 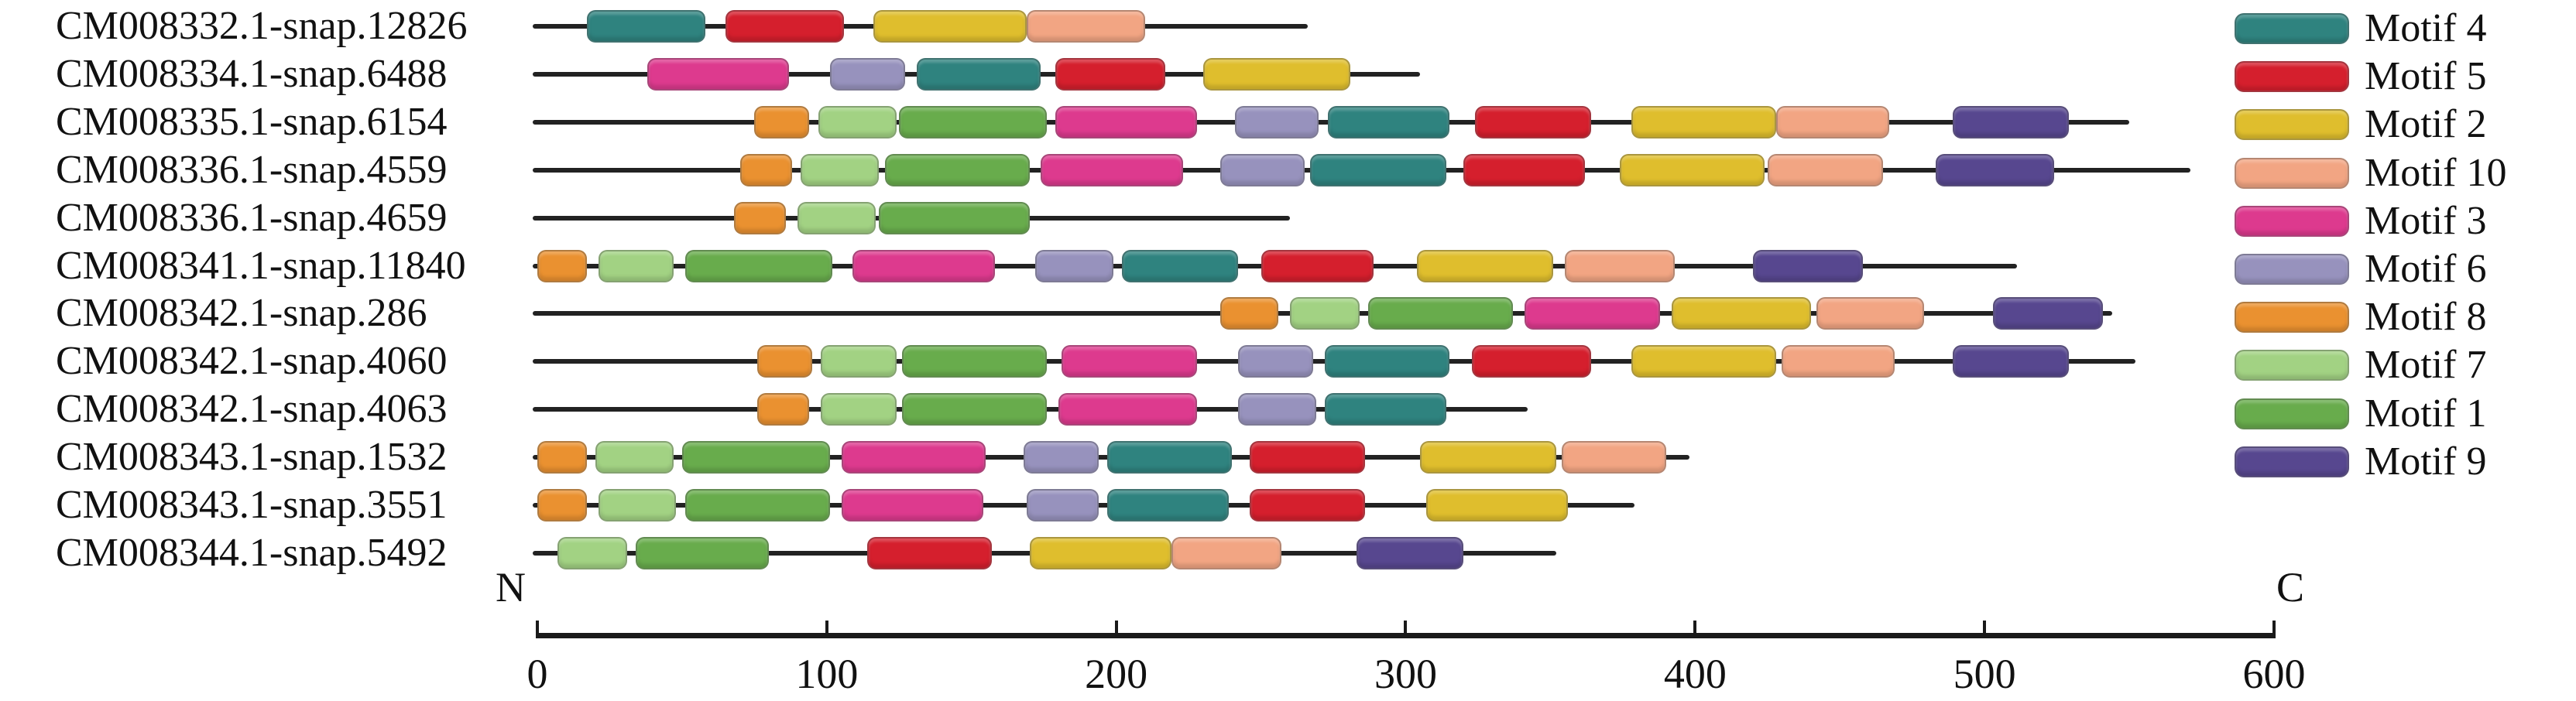 I want to click on gene-label: CM008343.1-snap.3551, so click(x=252, y=505).